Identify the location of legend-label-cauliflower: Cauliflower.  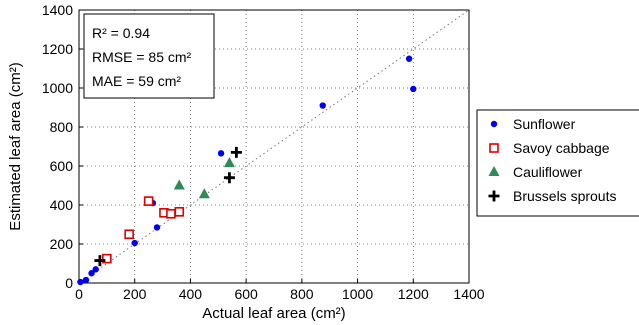
(548, 172).